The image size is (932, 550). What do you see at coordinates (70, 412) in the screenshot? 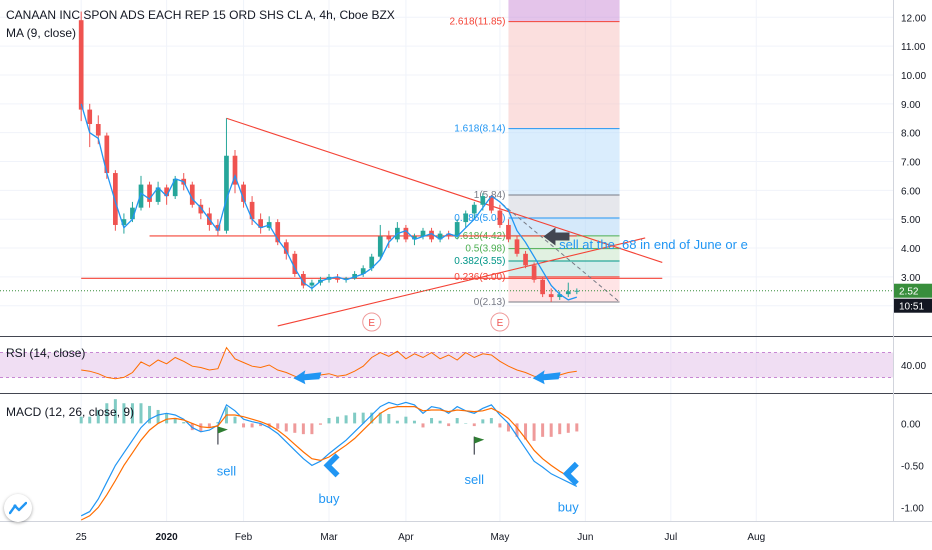
I see `macd-legend: MACD (12, 26, close, 9)` at bounding box center [70, 412].